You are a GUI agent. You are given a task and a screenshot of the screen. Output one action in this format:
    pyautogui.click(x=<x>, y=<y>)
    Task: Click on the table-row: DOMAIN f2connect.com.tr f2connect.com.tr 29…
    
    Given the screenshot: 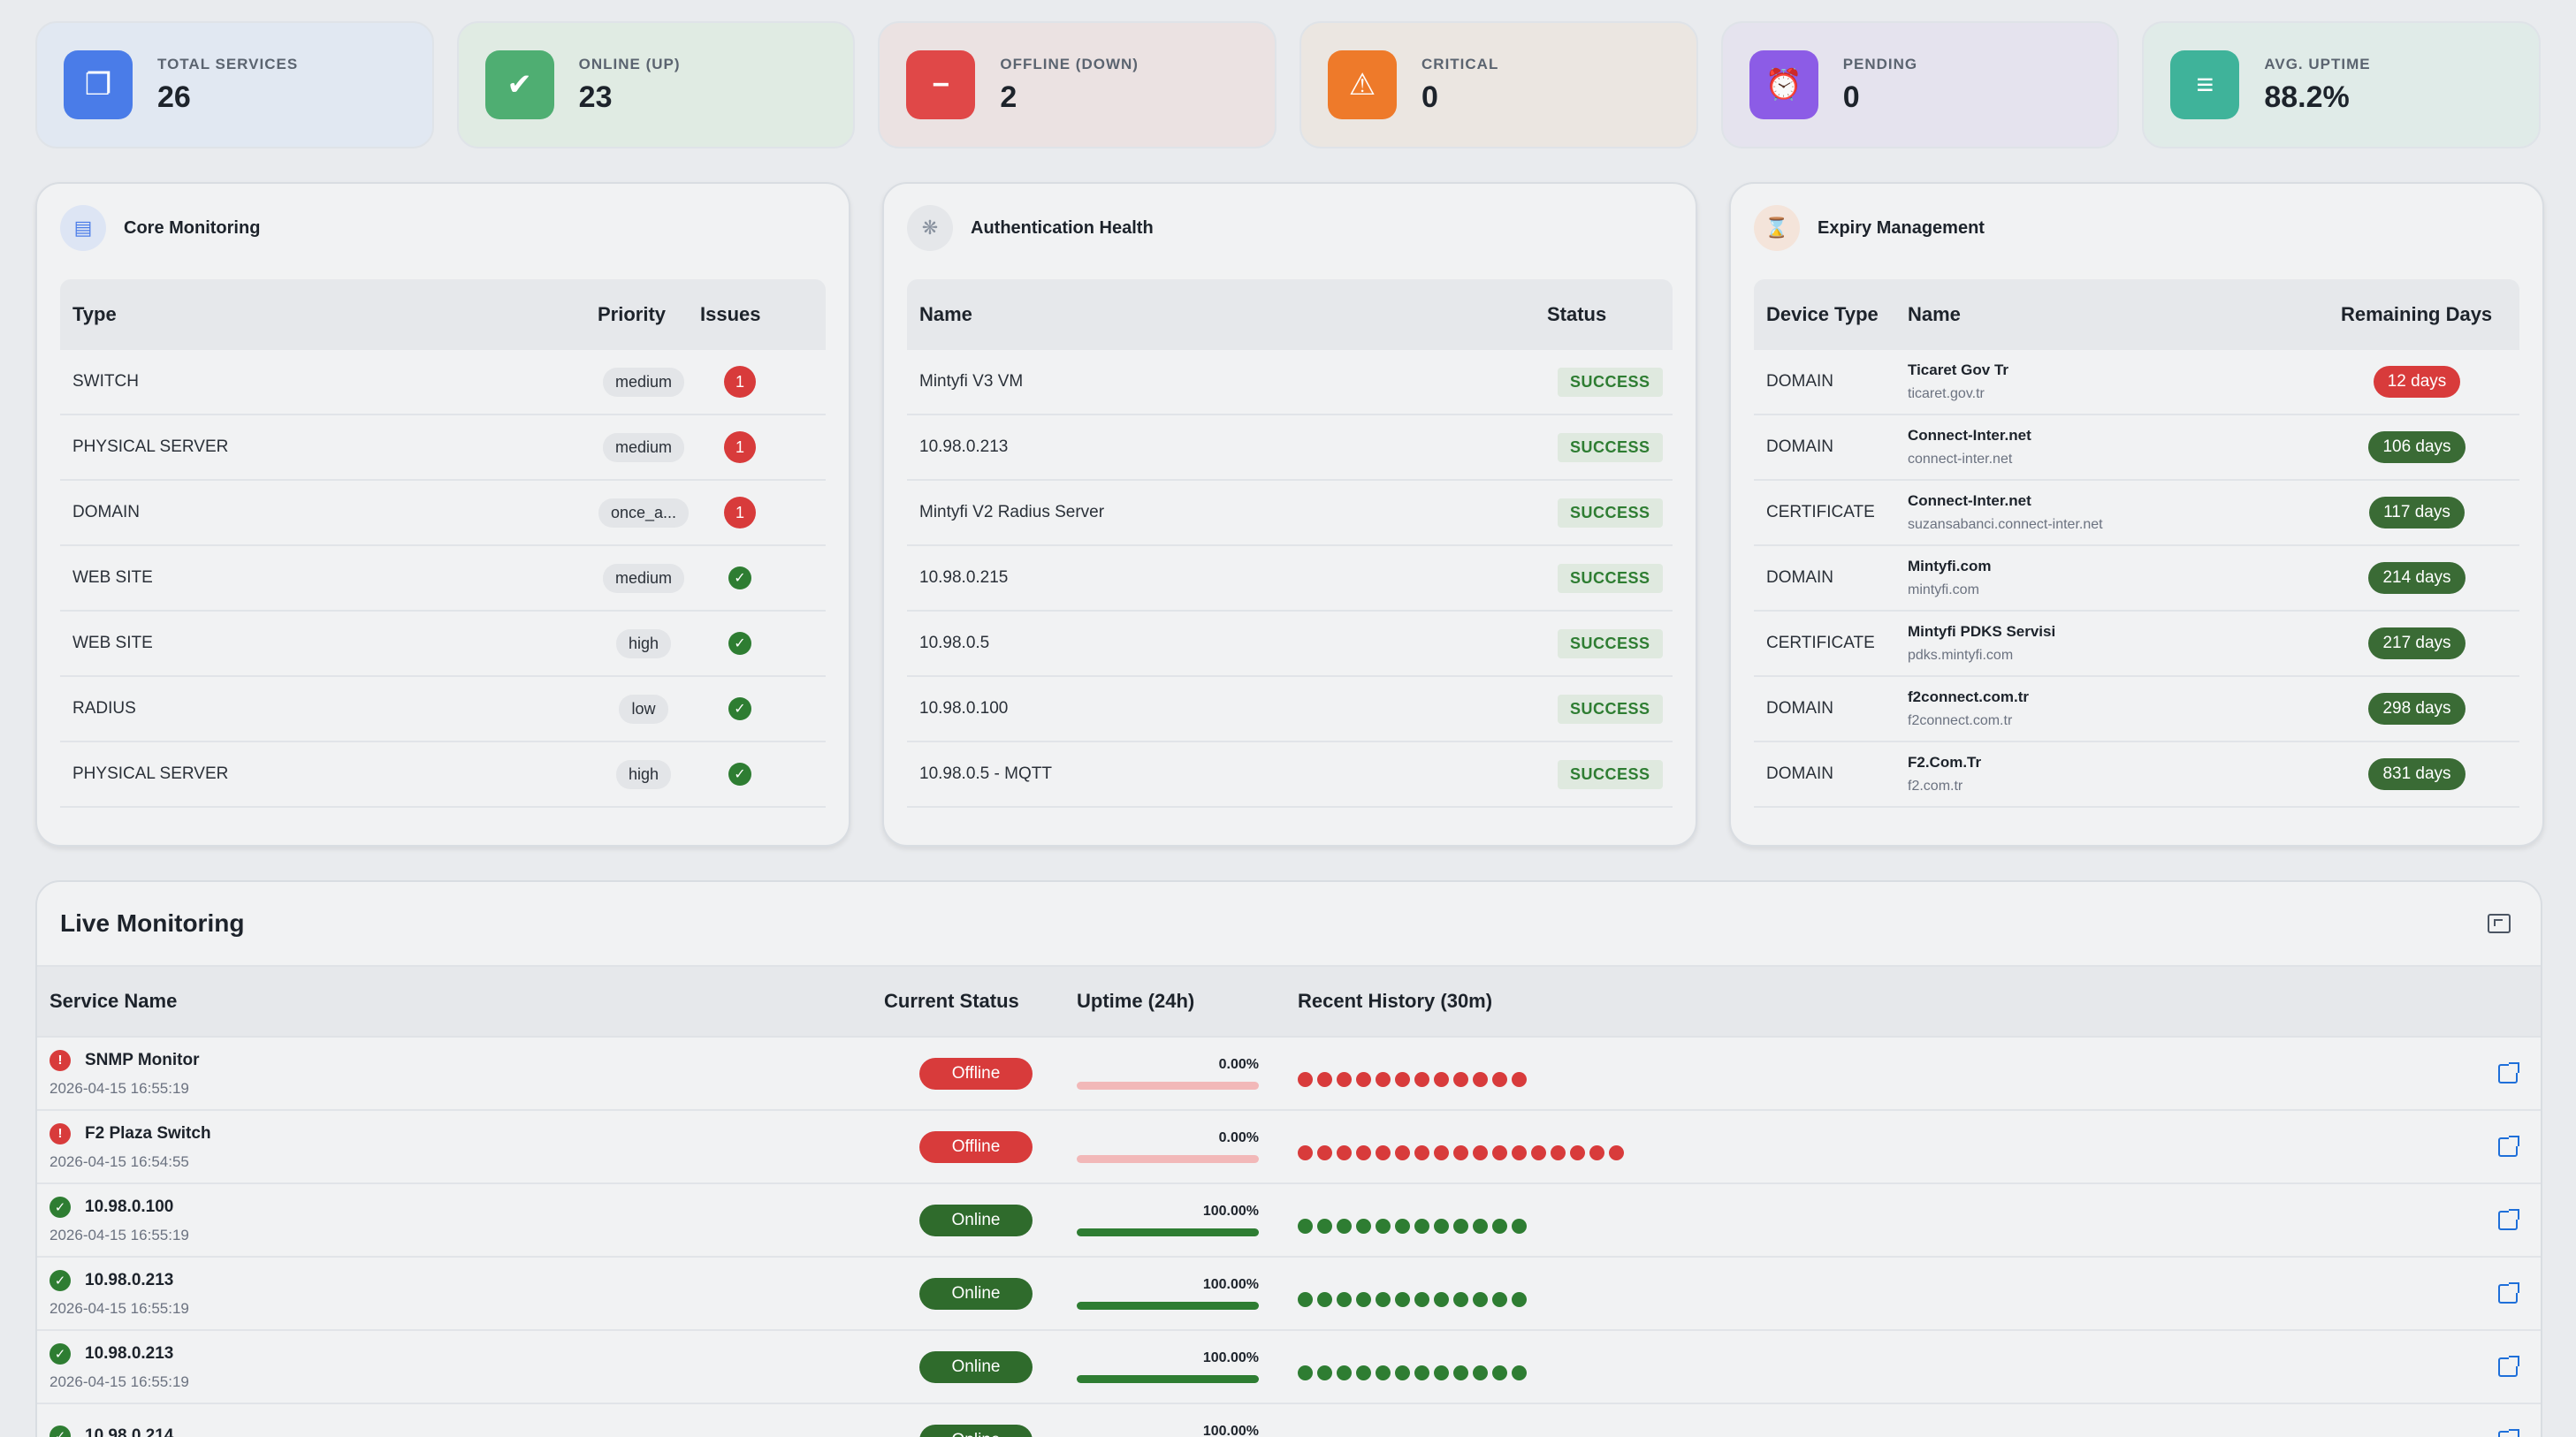 What is the action you would take?
    pyautogui.click(x=2136, y=709)
    